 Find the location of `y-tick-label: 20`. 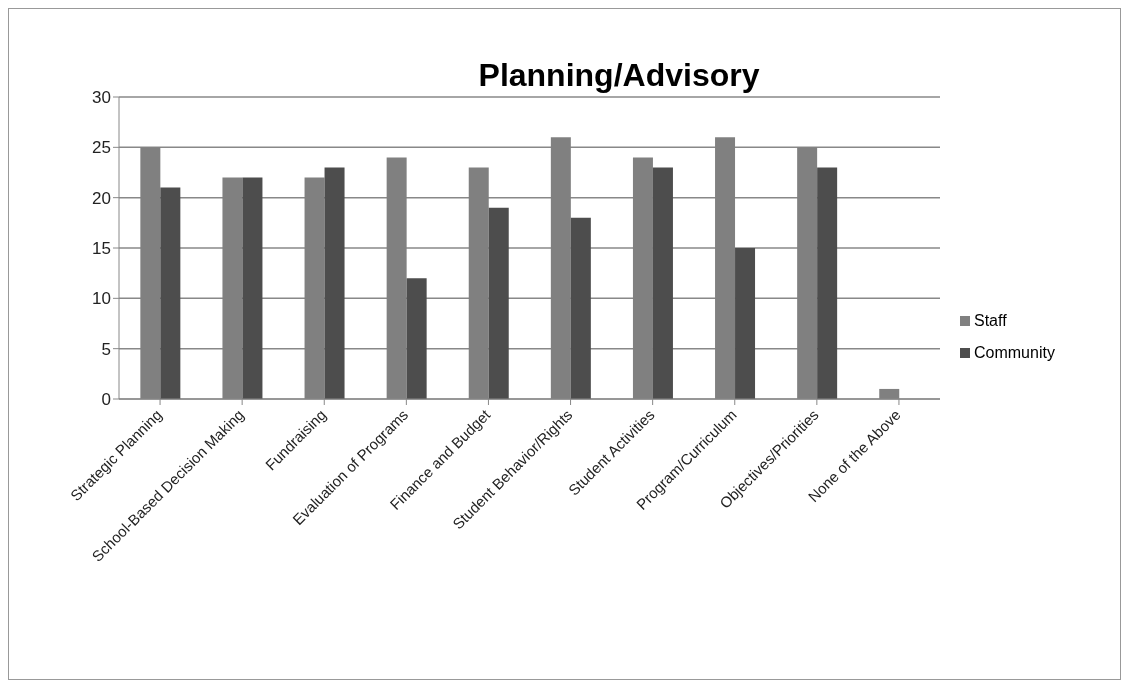

y-tick-label: 20 is located at coordinates (101, 198).